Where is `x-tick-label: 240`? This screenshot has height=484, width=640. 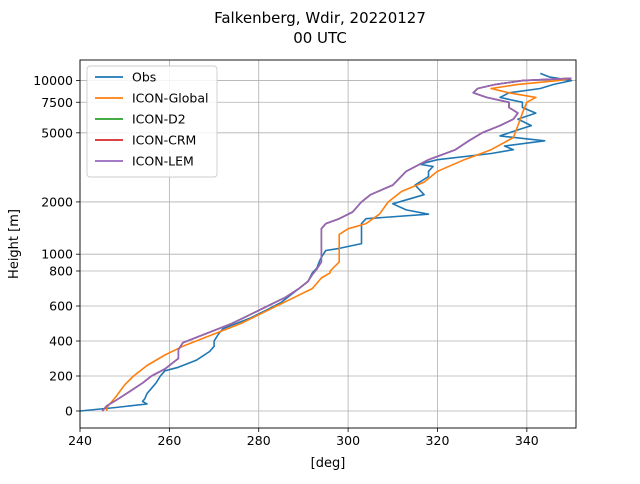
x-tick-label: 240 is located at coordinates (80, 440).